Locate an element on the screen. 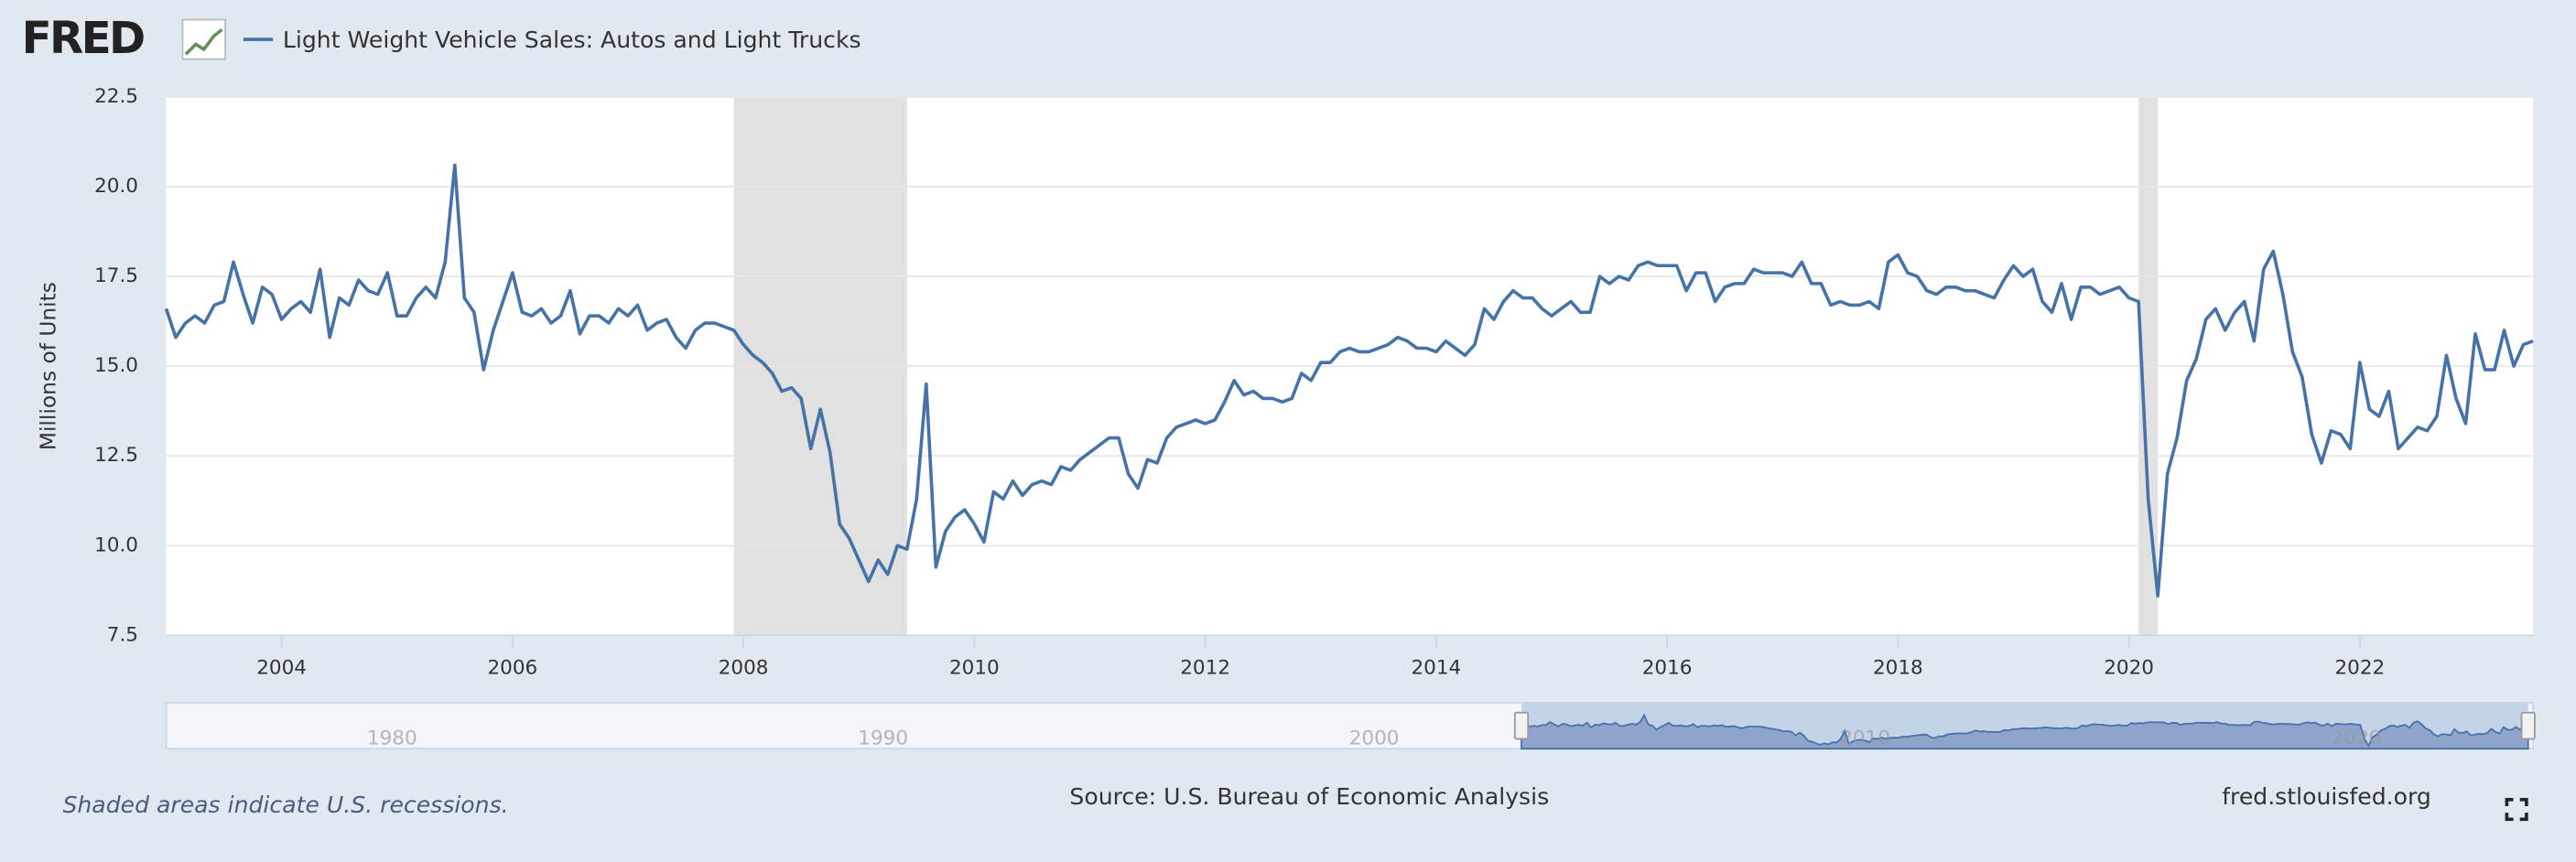 The image size is (2576, 862). x-tick-label: 2018 is located at coordinates (1898, 668).